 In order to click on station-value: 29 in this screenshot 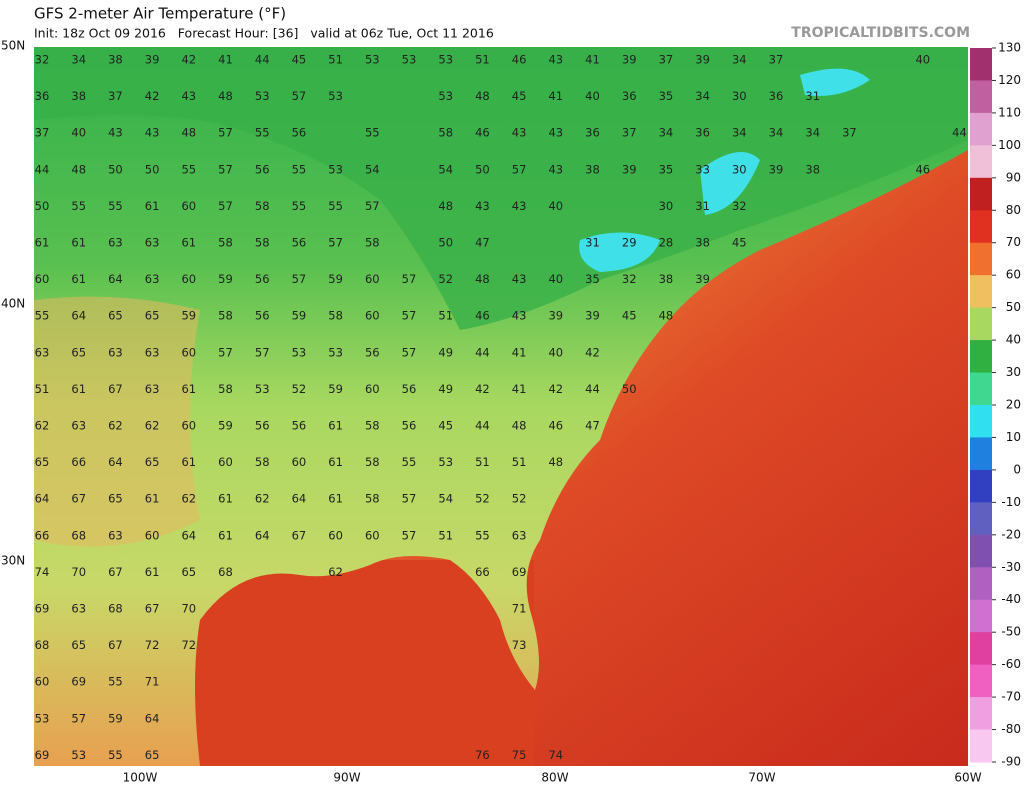, I will do `click(629, 243)`.